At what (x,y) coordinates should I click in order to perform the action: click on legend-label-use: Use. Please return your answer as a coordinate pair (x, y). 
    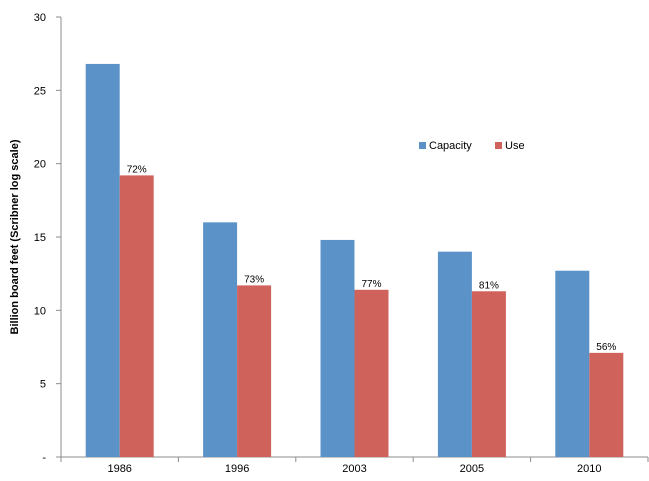
    Looking at the image, I should click on (515, 146).